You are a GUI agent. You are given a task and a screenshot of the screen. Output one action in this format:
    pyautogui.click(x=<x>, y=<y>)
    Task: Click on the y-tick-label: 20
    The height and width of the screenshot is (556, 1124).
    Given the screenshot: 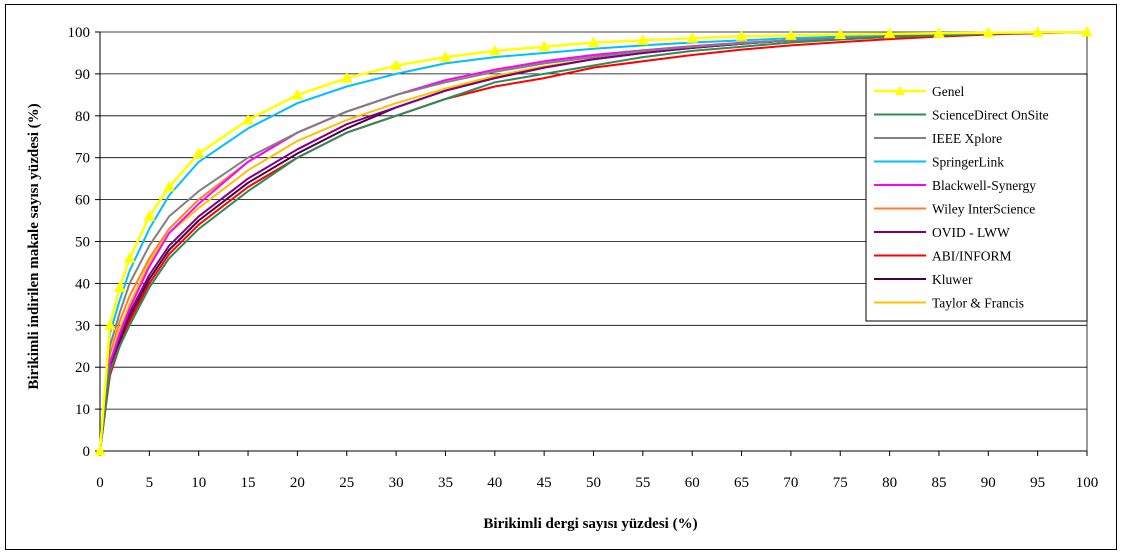 What is the action you would take?
    pyautogui.click(x=82, y=368)
    